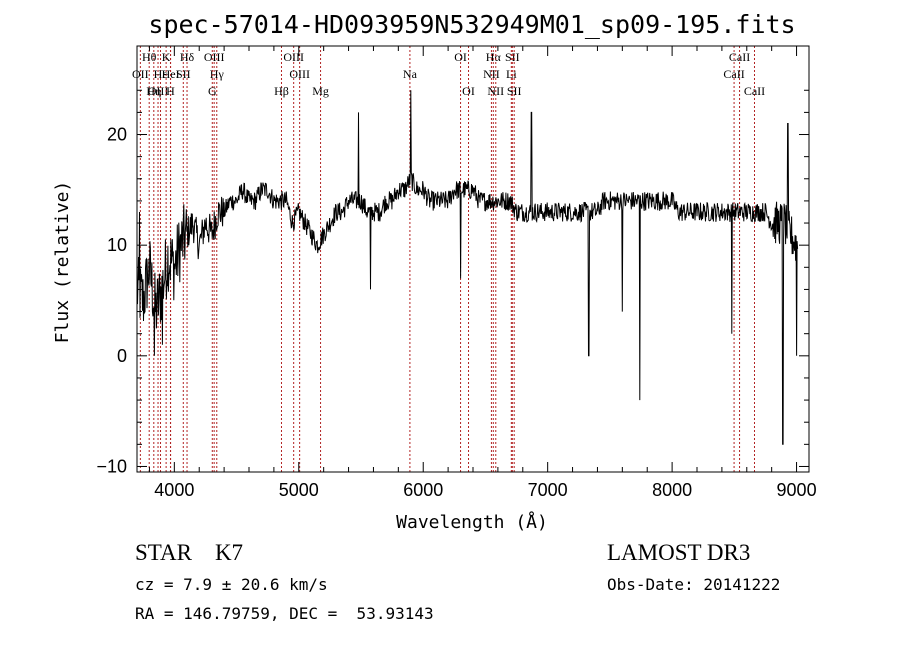 Image resolution: width=900 pixels, height=654 pixels. I want to click on line-marker-label-28: CaII, so click(754, 91).